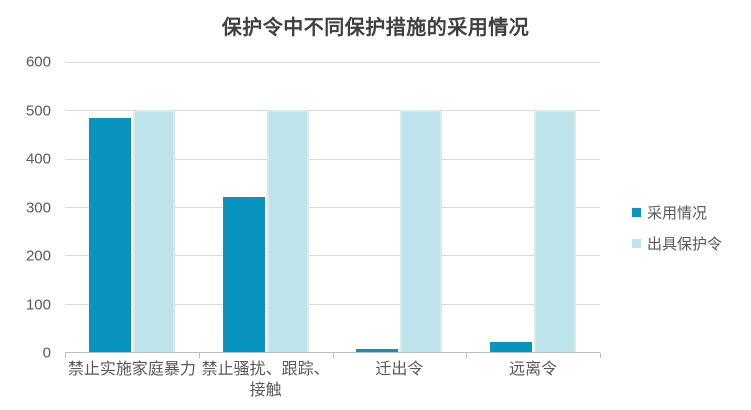  Describe the element at coordinates (685, 244) in the screenshot. I see `legend-label: 出具保护令` at that location.